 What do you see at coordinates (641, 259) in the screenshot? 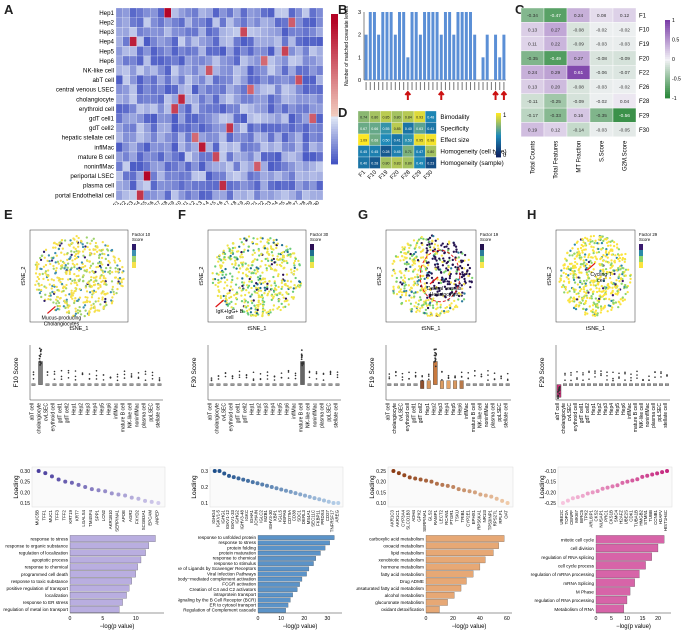
I see `tsne-legend-swatch` at bounding box center [641, 259].